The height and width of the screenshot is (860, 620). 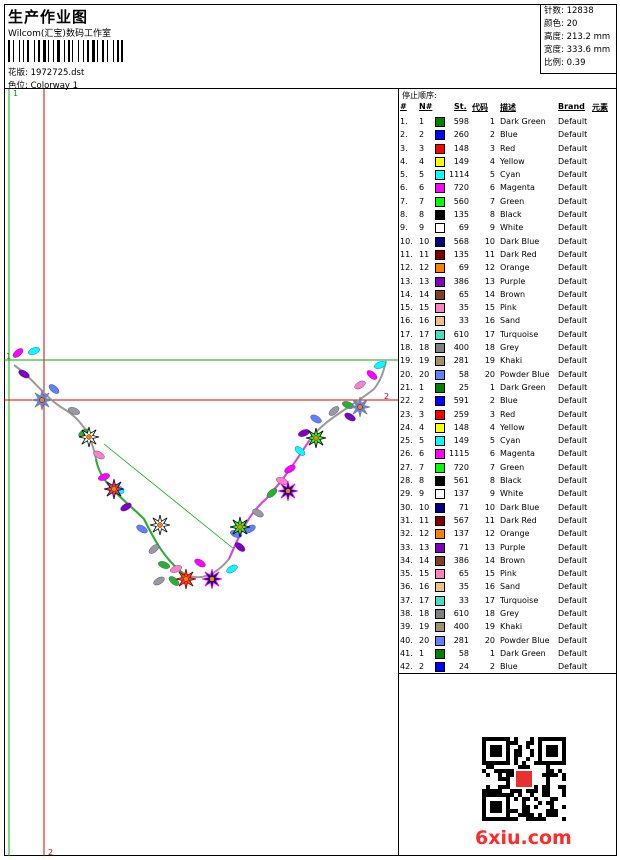 What do you see at coordinates (508, 653) in the screenshot?
I see `table-row: 41. 1 58 1 Dark Green Default` at bounding box center [508, 653].